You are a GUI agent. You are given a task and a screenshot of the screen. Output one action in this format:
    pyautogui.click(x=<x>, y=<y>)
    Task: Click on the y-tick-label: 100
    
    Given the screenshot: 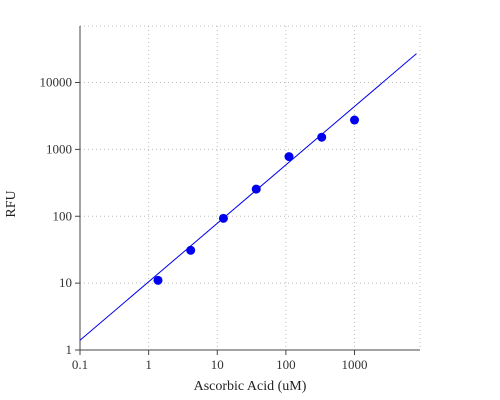 What is the action you would take?
    pyautogui.click(x=63, y=215)
    